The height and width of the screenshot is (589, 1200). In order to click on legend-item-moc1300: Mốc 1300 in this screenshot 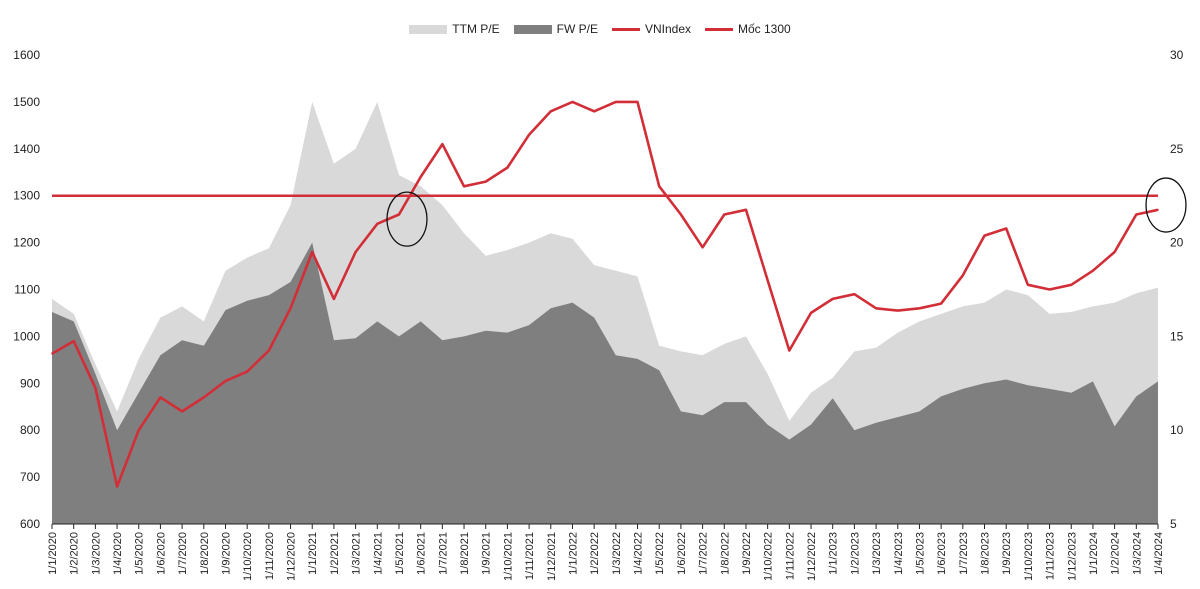, I will do `click(748, 29)`.